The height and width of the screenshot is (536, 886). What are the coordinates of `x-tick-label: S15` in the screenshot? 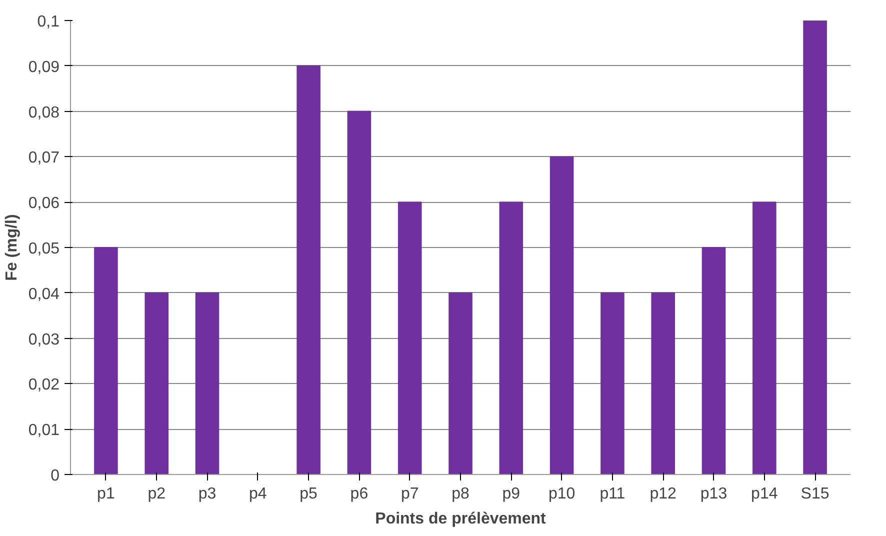 It's located at (815, 494).